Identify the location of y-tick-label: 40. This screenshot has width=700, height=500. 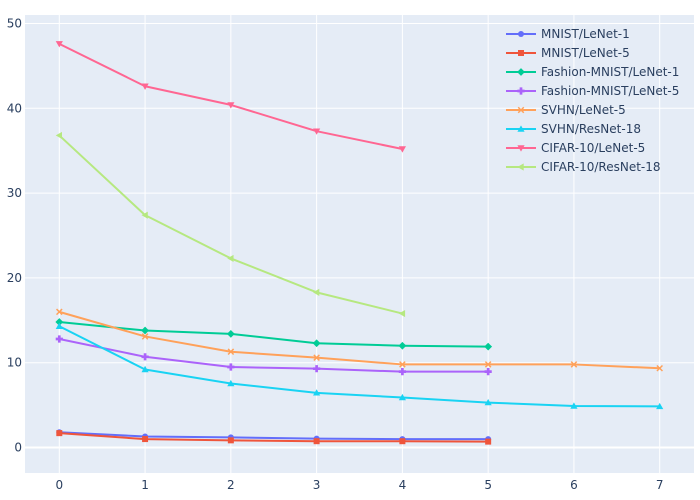
(14, 108).